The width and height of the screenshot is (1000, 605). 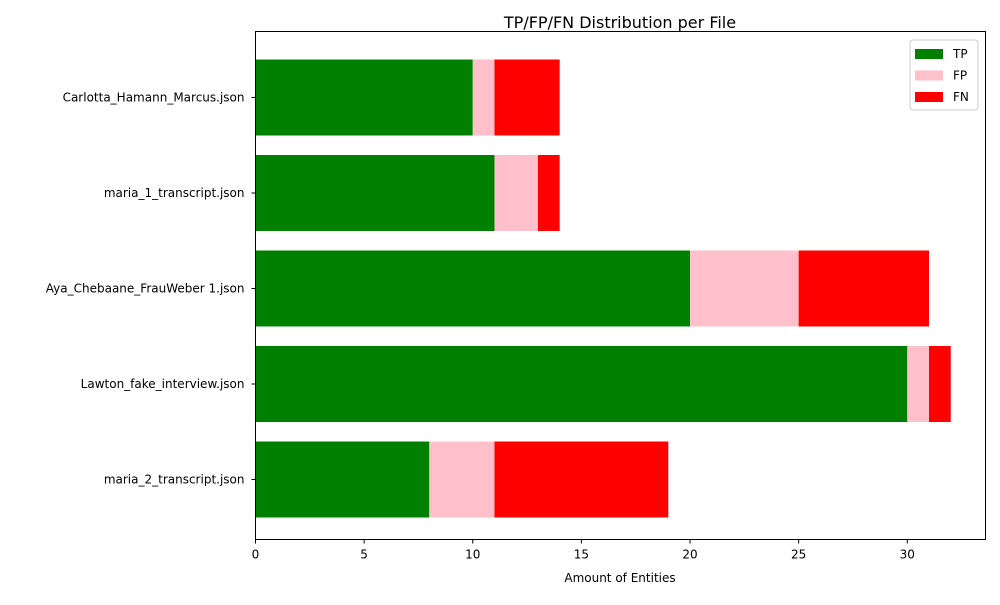 What do you see at coordinates (364, 555) in the screenshot?
I see `x-tick-label: 5` at bounding box center [364, 555].